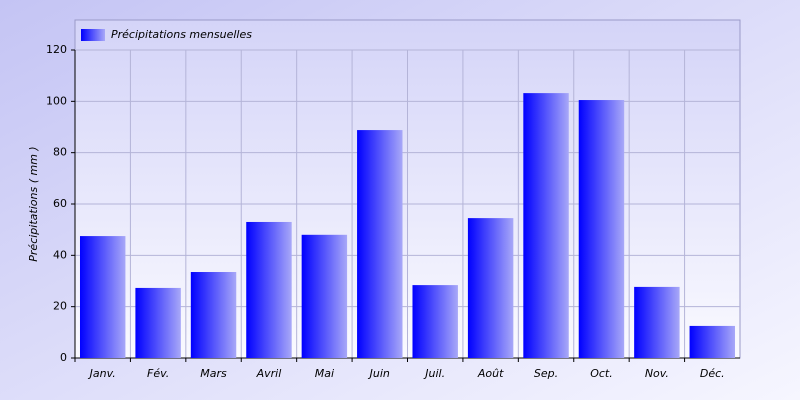 This screenshot has width=800, height=400. What do you see at coordinates (657, 373) in the screenshot?
I see `x-tick-label: Nov.` at bounding box center [657, 373].